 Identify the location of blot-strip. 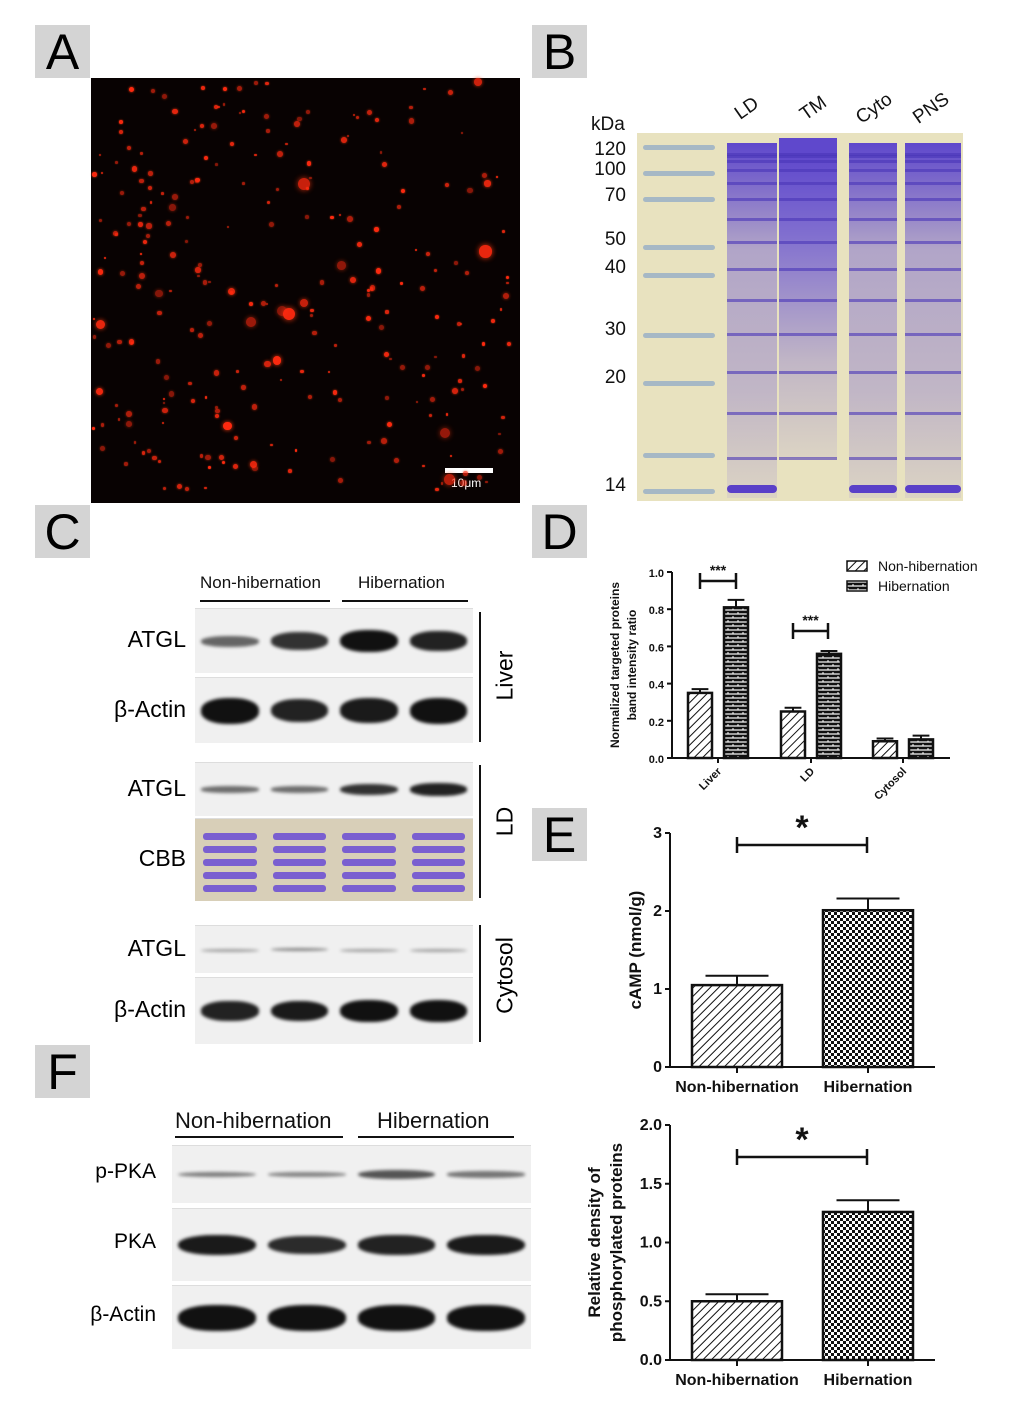
(351, 1174).